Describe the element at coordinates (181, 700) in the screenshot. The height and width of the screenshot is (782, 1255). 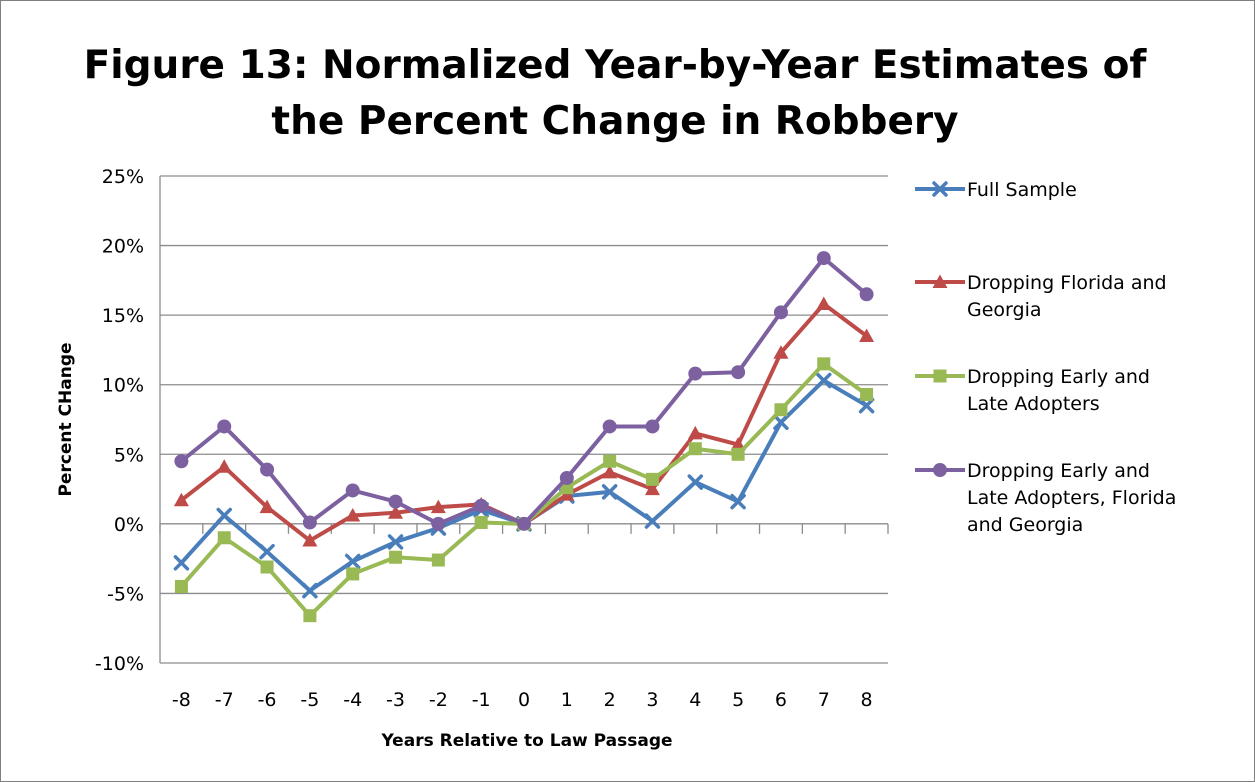
I see `x-tick-label: -8` at that location.